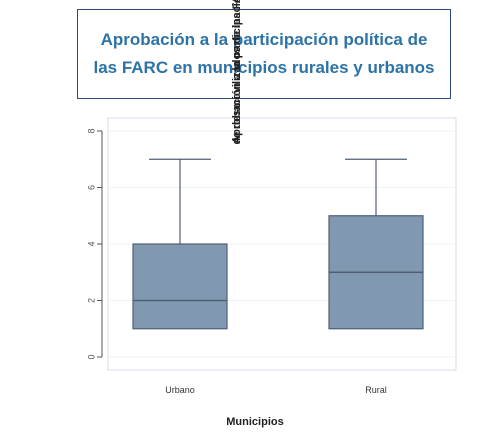 The width and height of the screenshot is (502, 432). What do you see at coordinates (180, 286) in the screenshot?
I see `box-urbano` at bounding box center [180, 286].